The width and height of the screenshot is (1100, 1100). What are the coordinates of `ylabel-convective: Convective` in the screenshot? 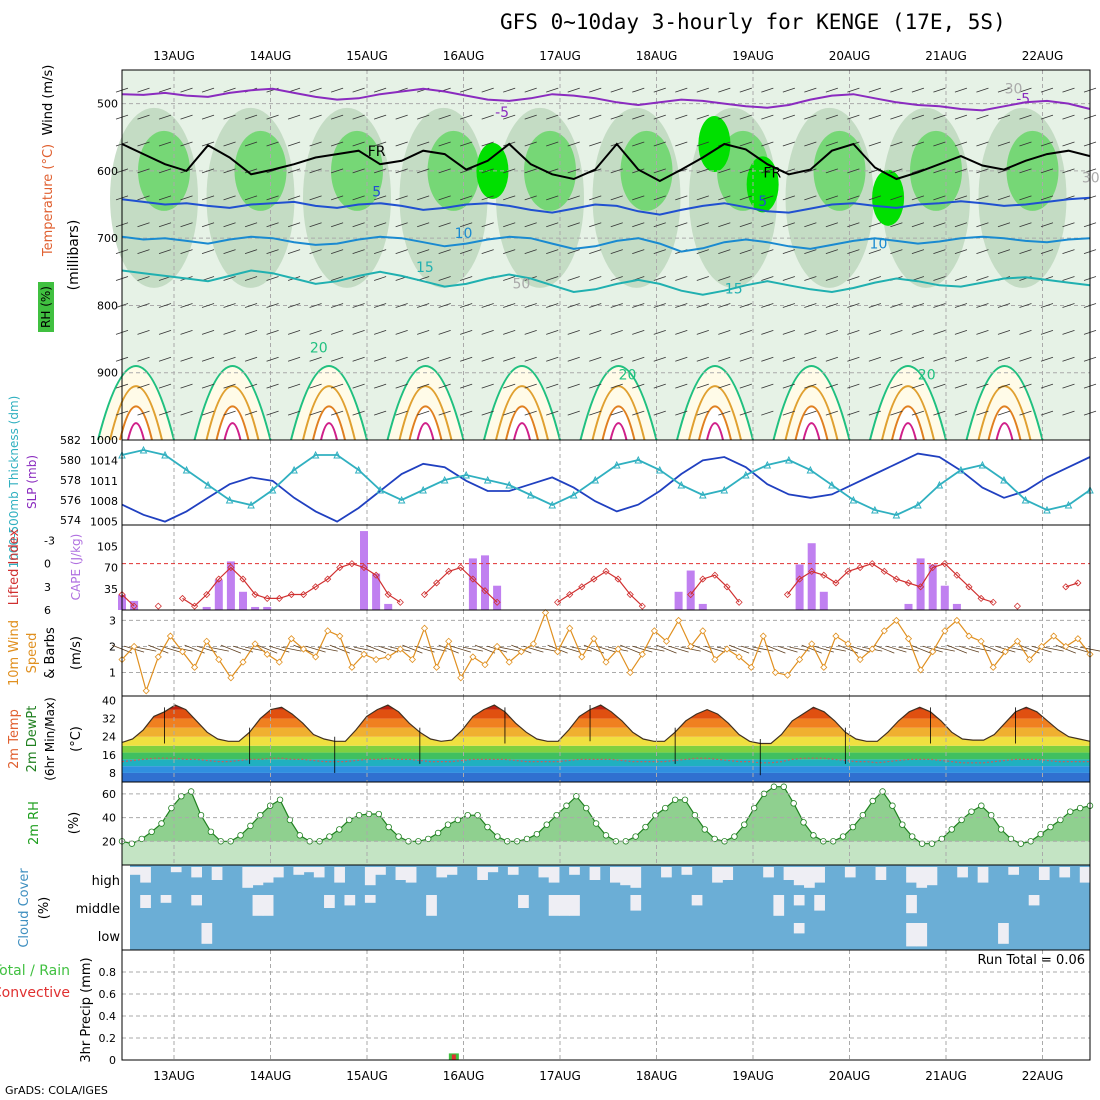 It's located at (35, 993).